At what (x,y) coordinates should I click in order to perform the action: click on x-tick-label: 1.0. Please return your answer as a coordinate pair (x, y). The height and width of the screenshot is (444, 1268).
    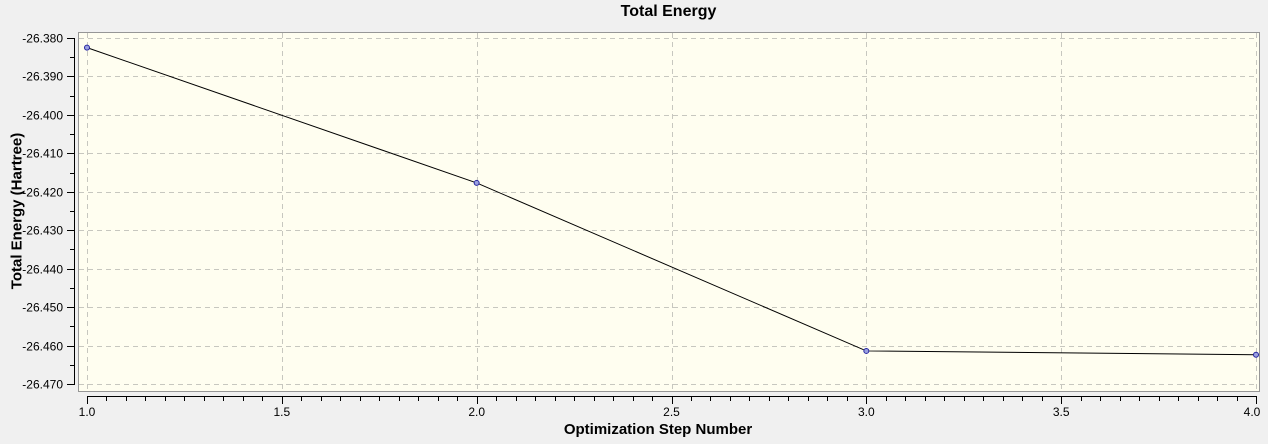
    Looking at the image, I should click on (87, 412).